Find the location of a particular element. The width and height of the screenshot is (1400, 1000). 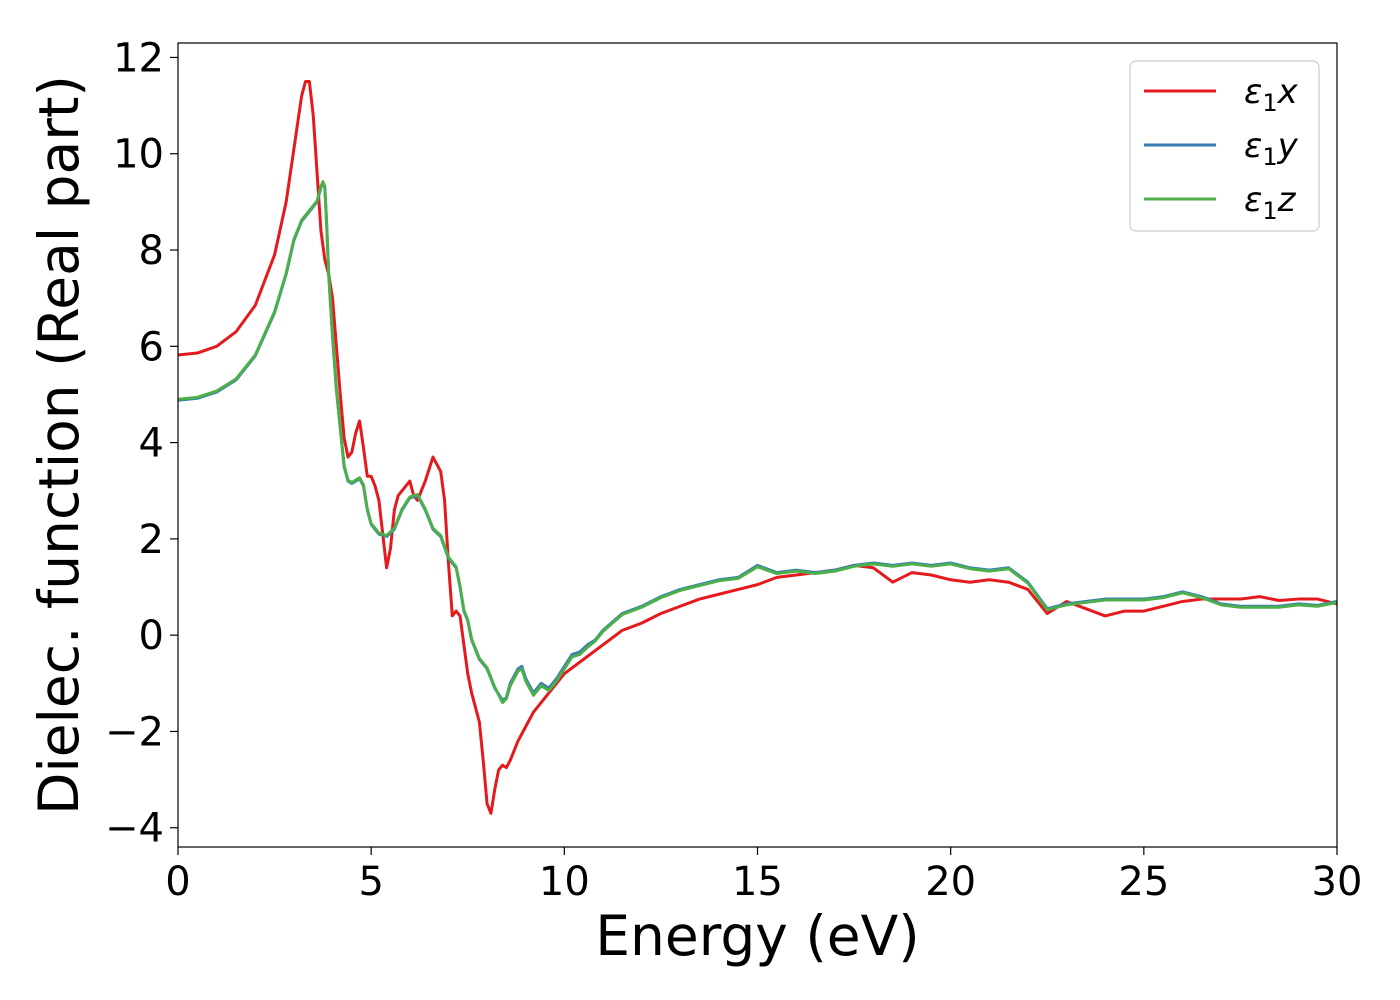

x-tick-label: 10 is located at coordinates (564, 882).